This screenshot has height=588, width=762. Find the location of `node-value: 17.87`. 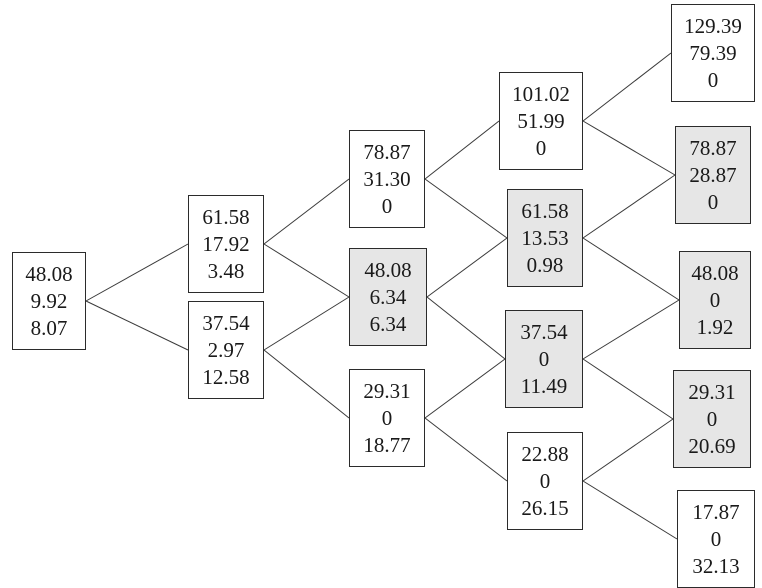

node-value: 17.87 is located at coordinates (716, 511).